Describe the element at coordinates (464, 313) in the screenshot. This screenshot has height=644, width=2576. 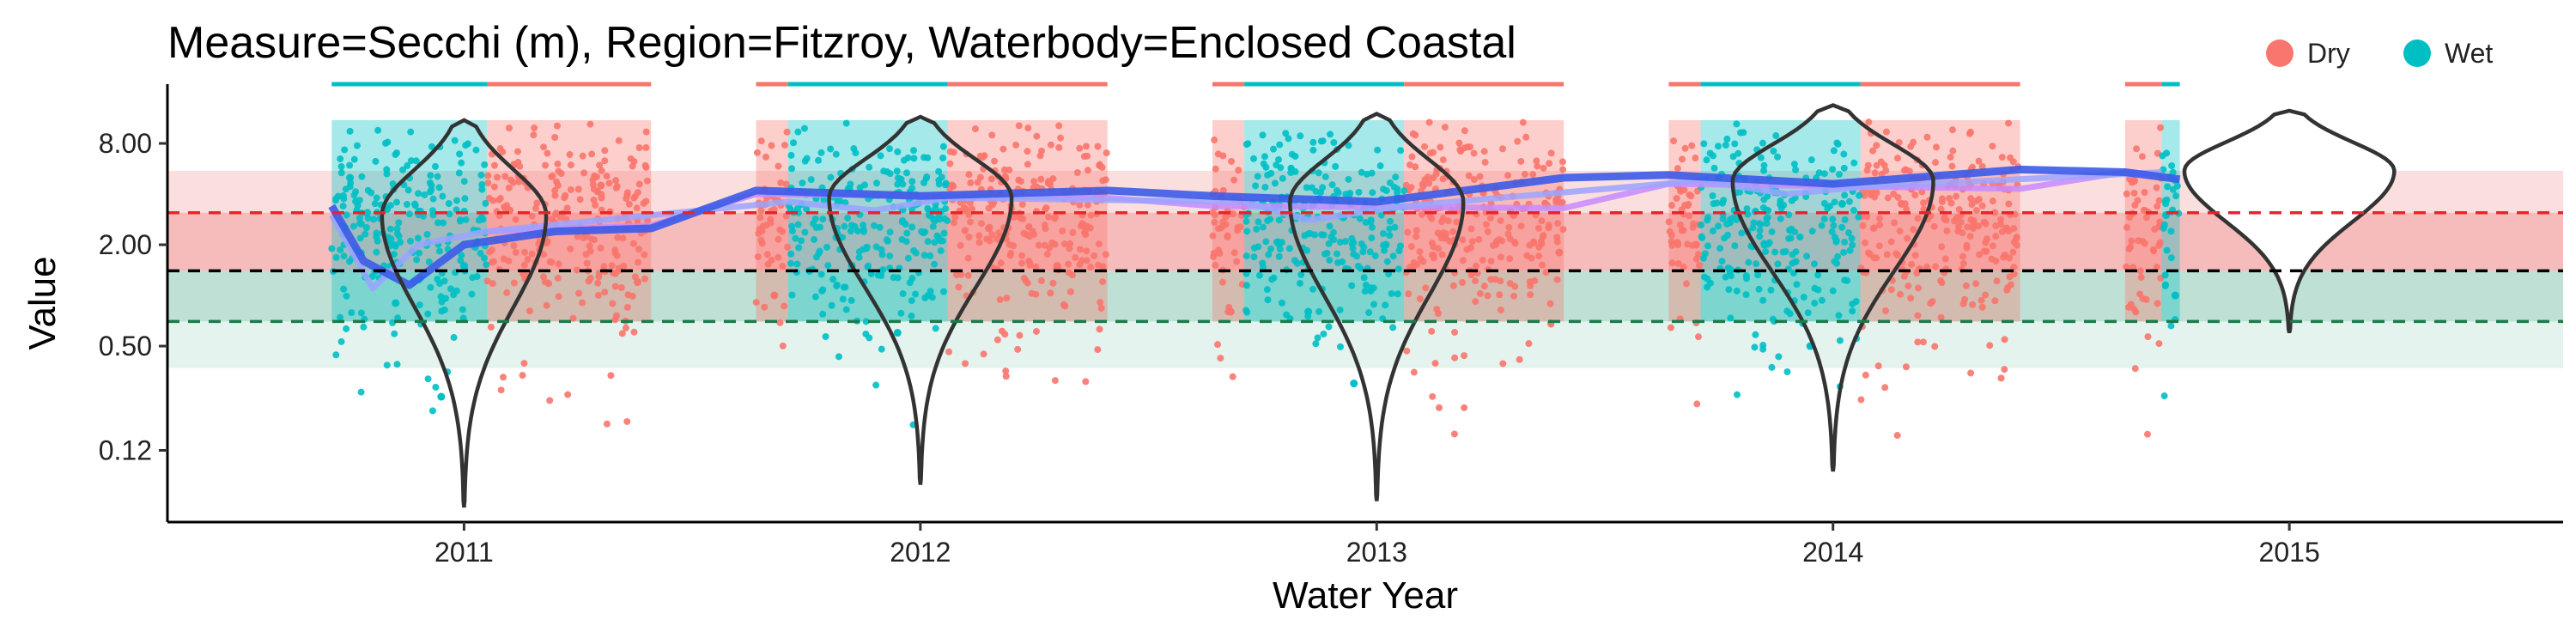
I see `violin-2011` at that location.